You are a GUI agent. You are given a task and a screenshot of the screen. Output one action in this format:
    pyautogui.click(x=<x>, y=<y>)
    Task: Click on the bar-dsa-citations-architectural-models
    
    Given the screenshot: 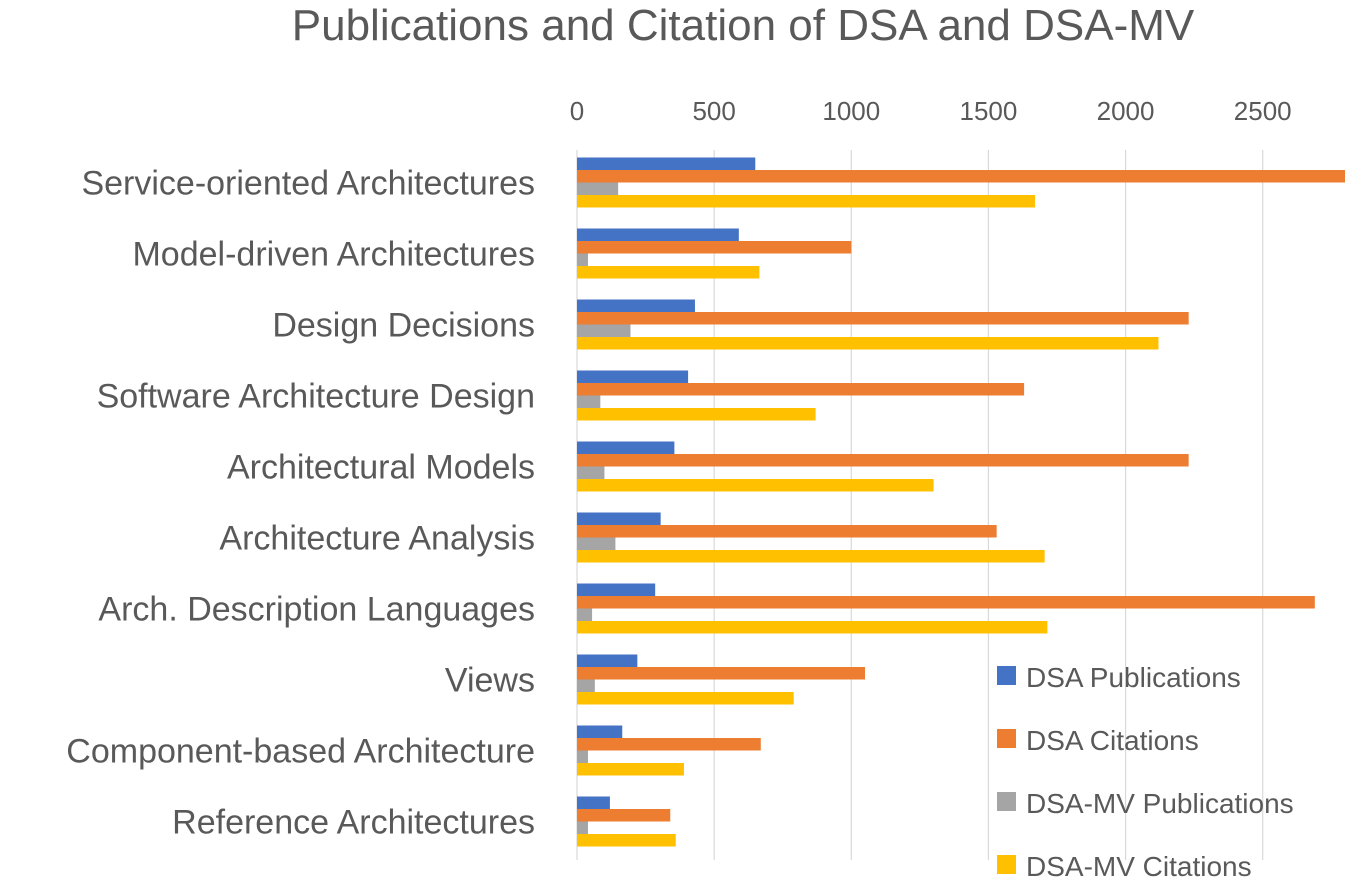 What is the action you would take?
    pyautogui.click(x=883, y=460)
    